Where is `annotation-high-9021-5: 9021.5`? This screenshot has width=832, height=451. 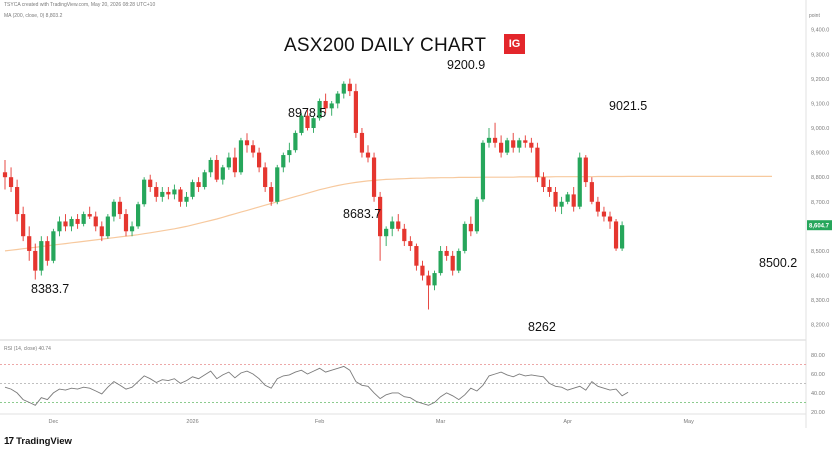
annotation-high-9021-5: 9021.5 is located at coordinates (628, 106).